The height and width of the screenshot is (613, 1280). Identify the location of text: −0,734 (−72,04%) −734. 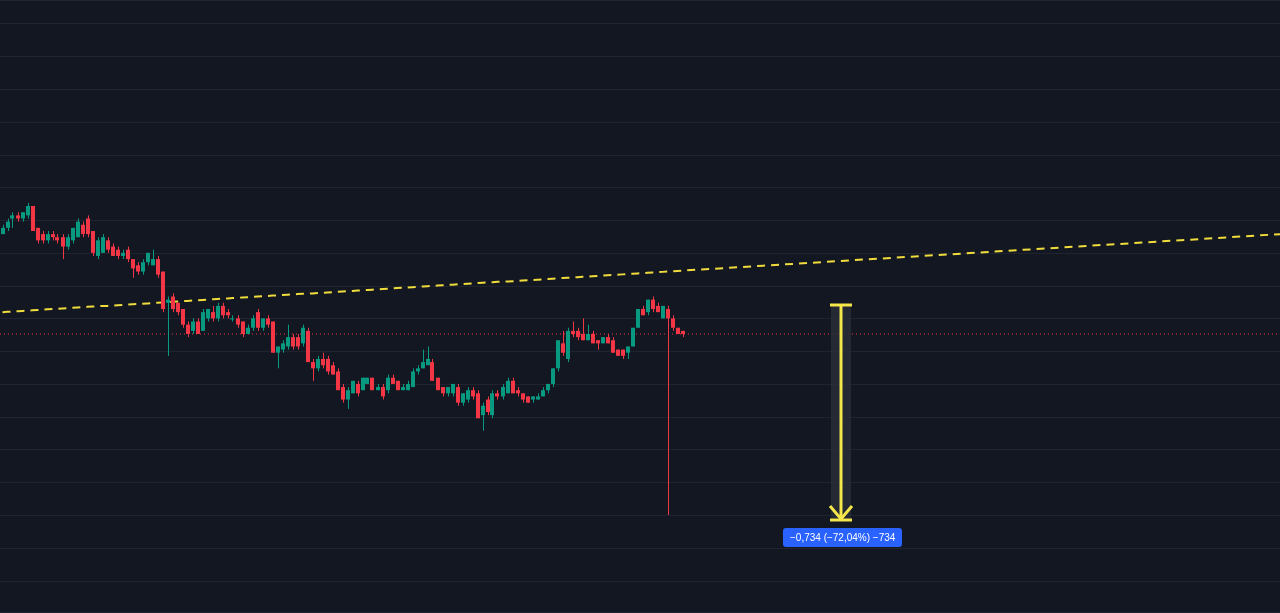
(843, 537).